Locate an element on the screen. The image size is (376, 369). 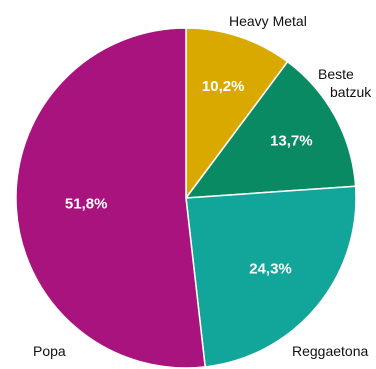
value-label-reggaetona: 24,3% is located at coordinates (270, 268).